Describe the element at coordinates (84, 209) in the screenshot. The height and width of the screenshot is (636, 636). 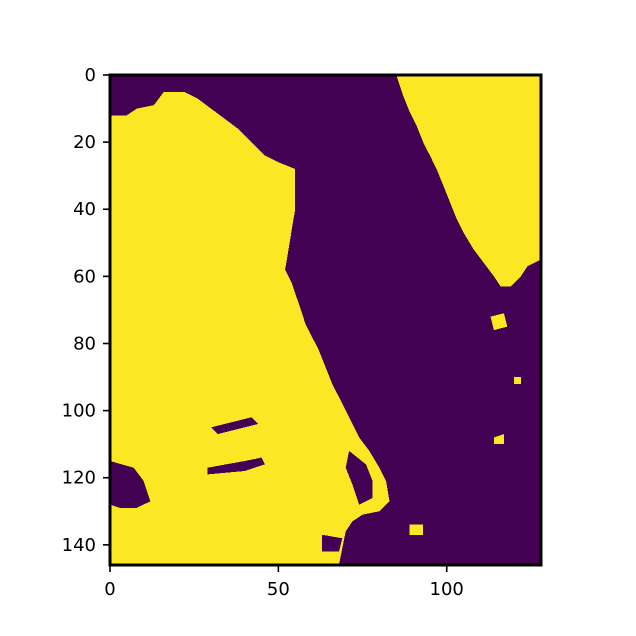
I see `y-tick-label: 40` at that location.